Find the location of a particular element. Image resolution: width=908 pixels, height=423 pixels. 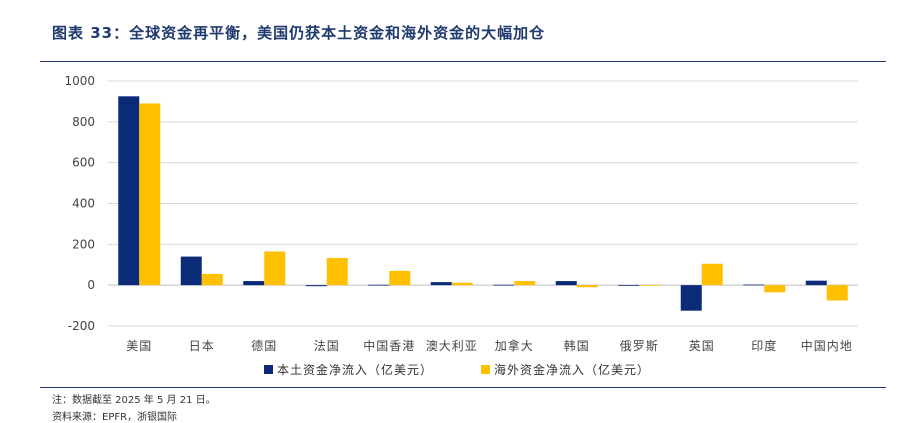

y-tick-label: 400 is located at coordinates (83, 204).